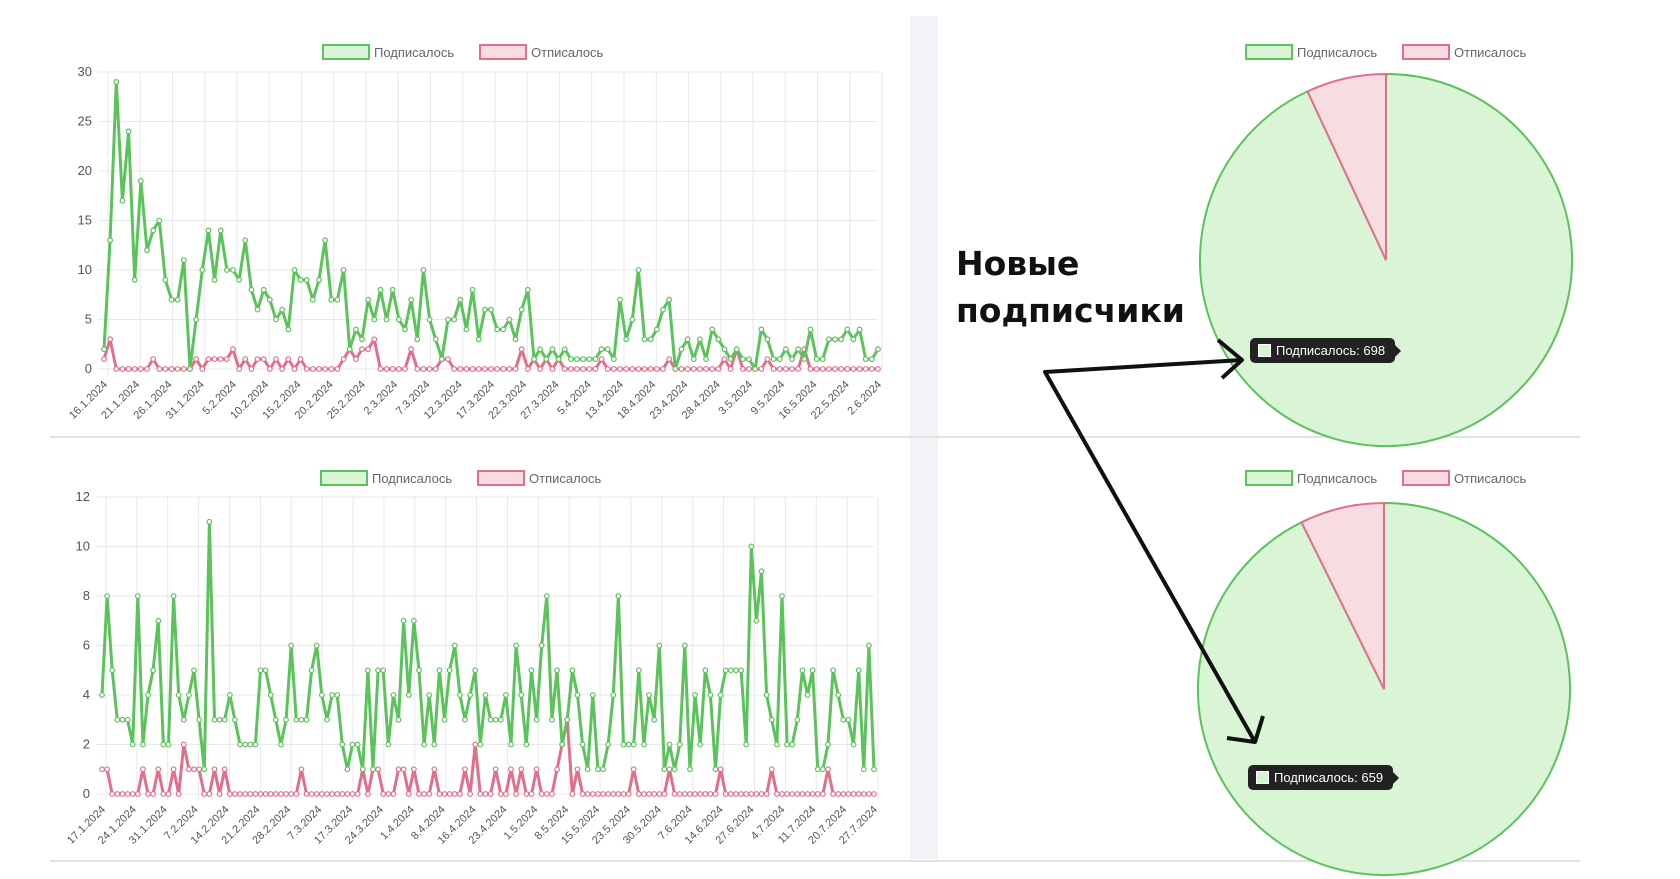  Describe the element at coordinates (86, 744) in the screenshot. I see `y-tick-label: 2` at that location.